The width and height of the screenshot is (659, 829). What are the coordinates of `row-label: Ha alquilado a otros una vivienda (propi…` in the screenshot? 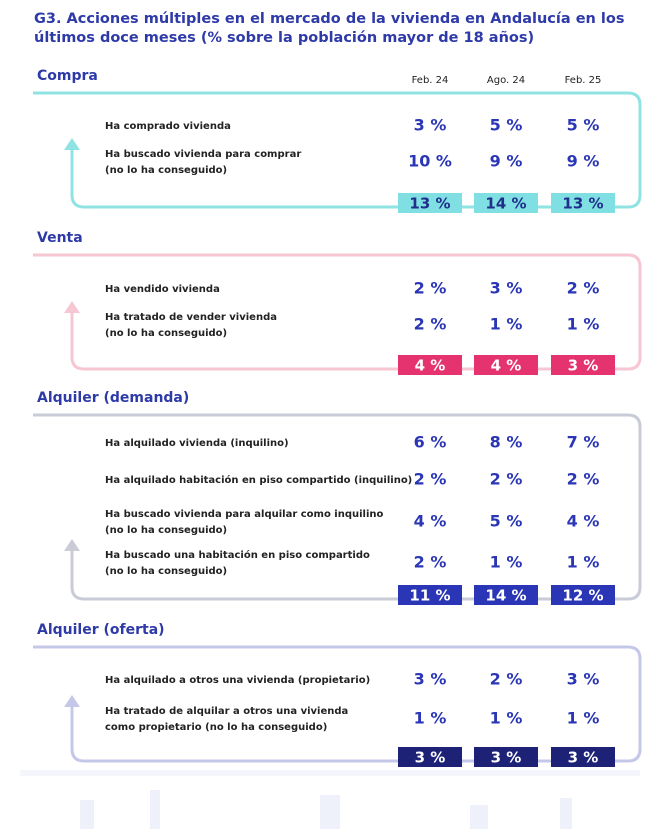 It's located at (237, 680).